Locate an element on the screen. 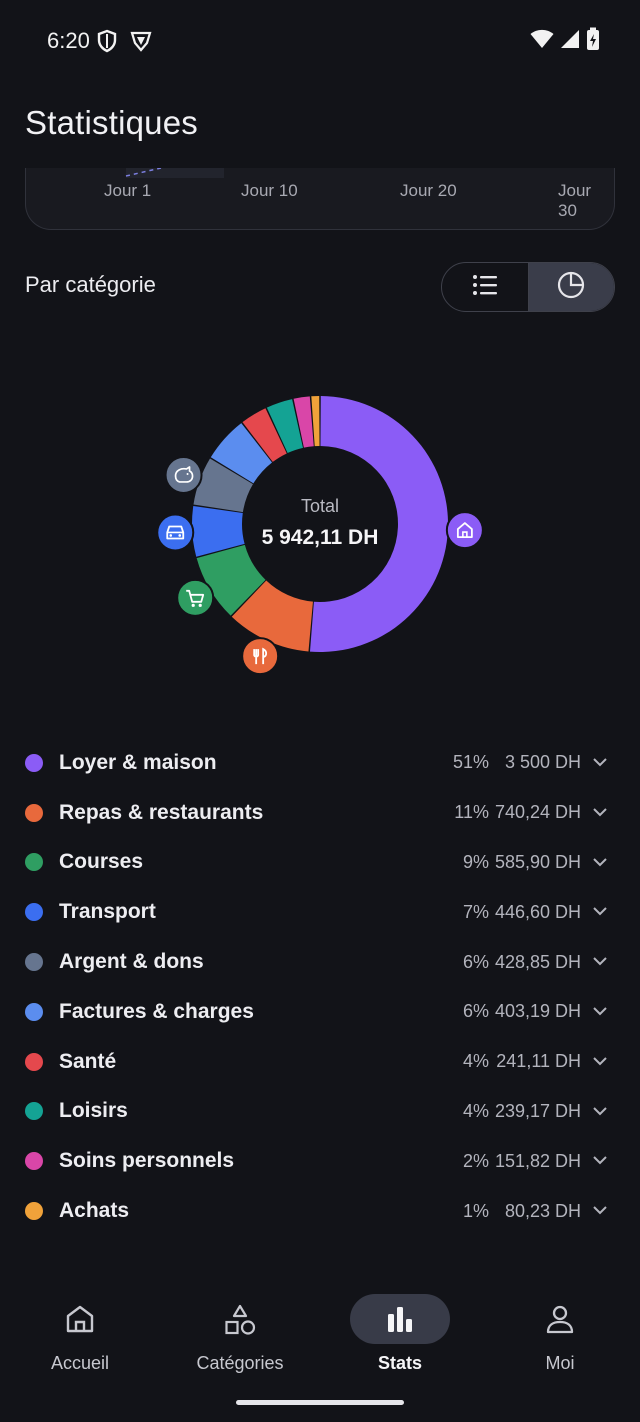  category-name: Santé is located at coordinates (88, 1061).